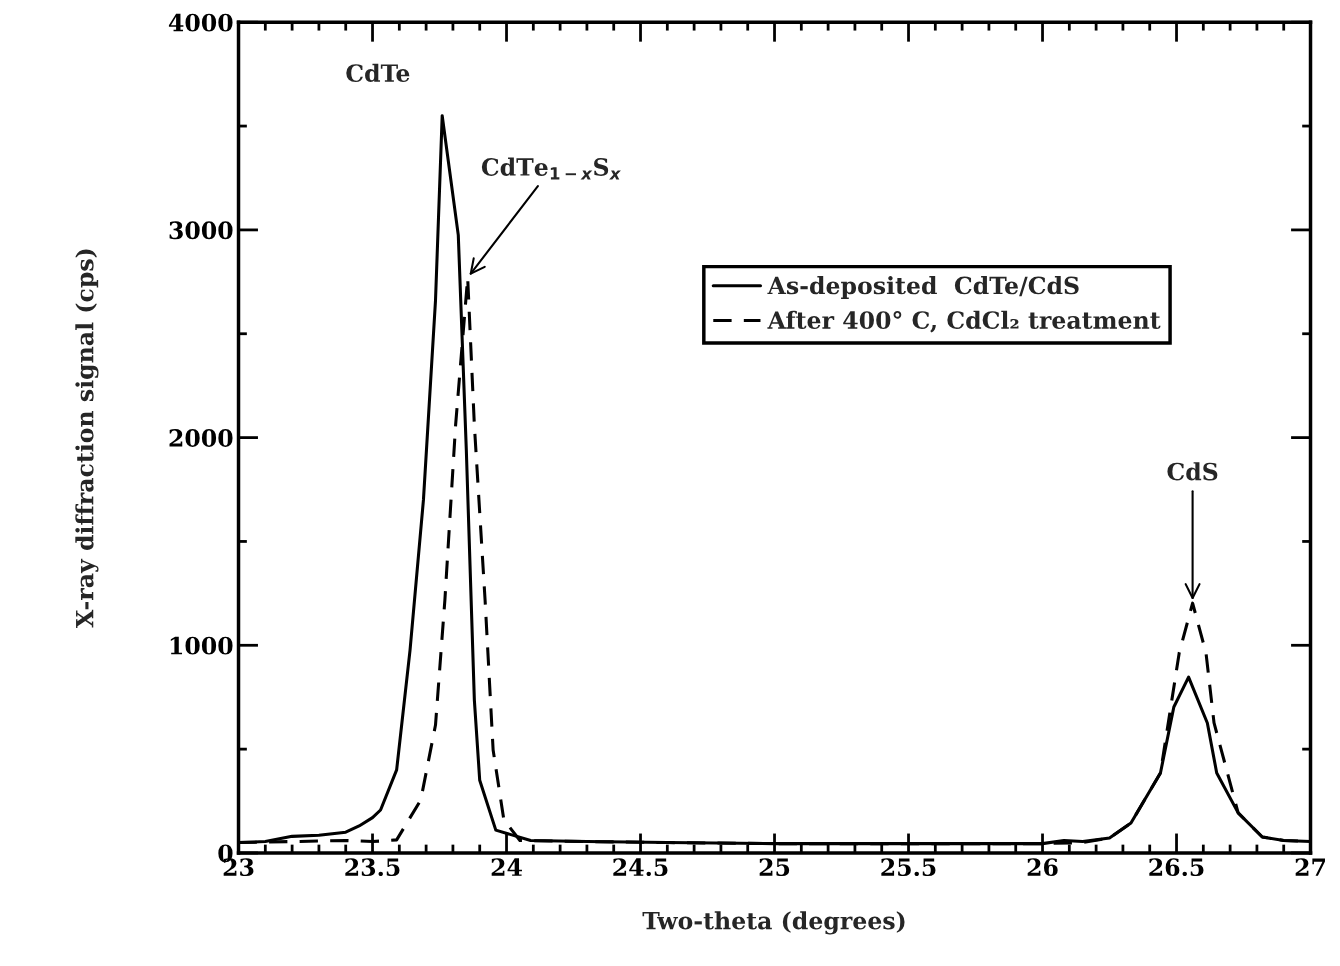 Image resolution: width=1340 pixels, height=966 pixels. I want to click on x-tick-label: 27, so click(1310, 867).